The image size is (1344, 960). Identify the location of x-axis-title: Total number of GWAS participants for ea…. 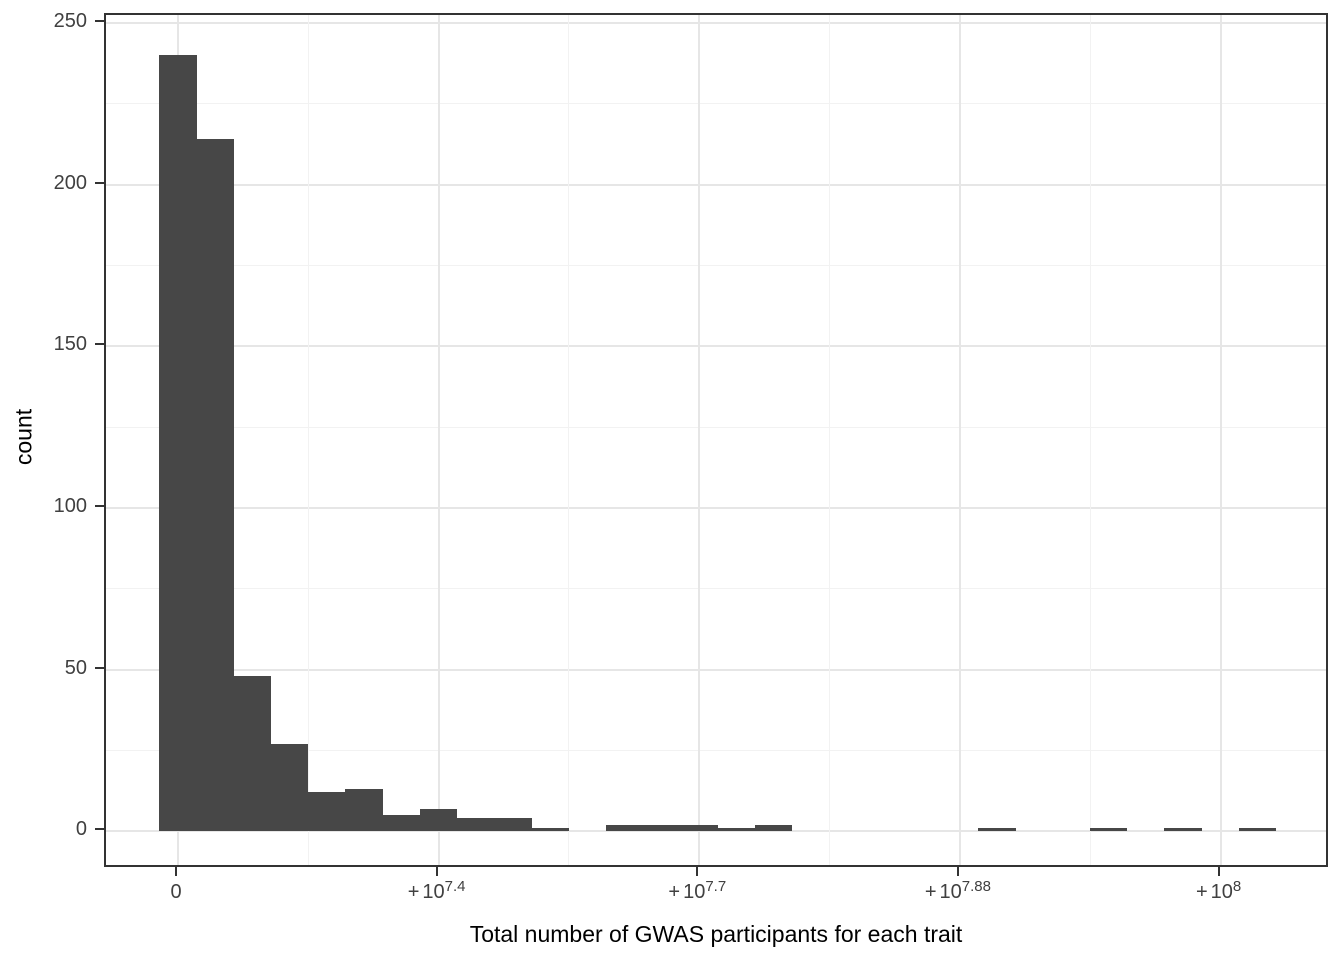
(716, 934).